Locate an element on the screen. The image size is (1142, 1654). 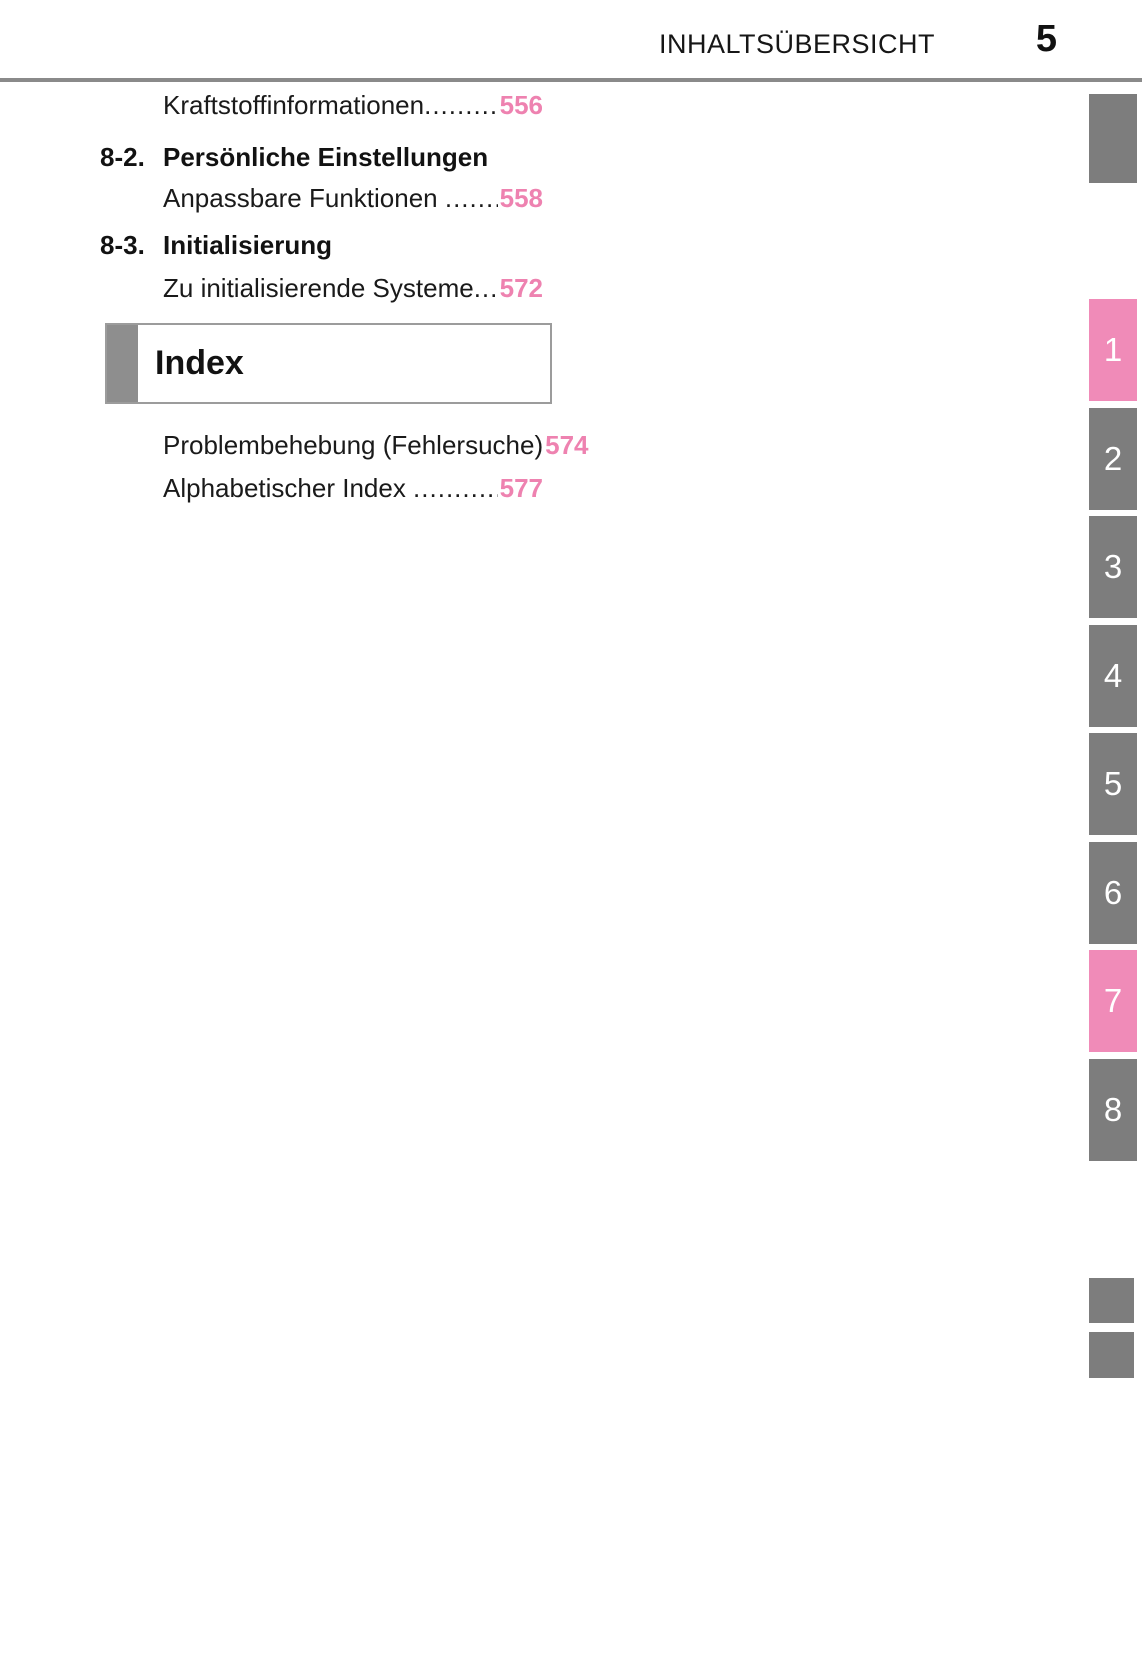
index-box-side-bar is located at coordinates (122, 363).